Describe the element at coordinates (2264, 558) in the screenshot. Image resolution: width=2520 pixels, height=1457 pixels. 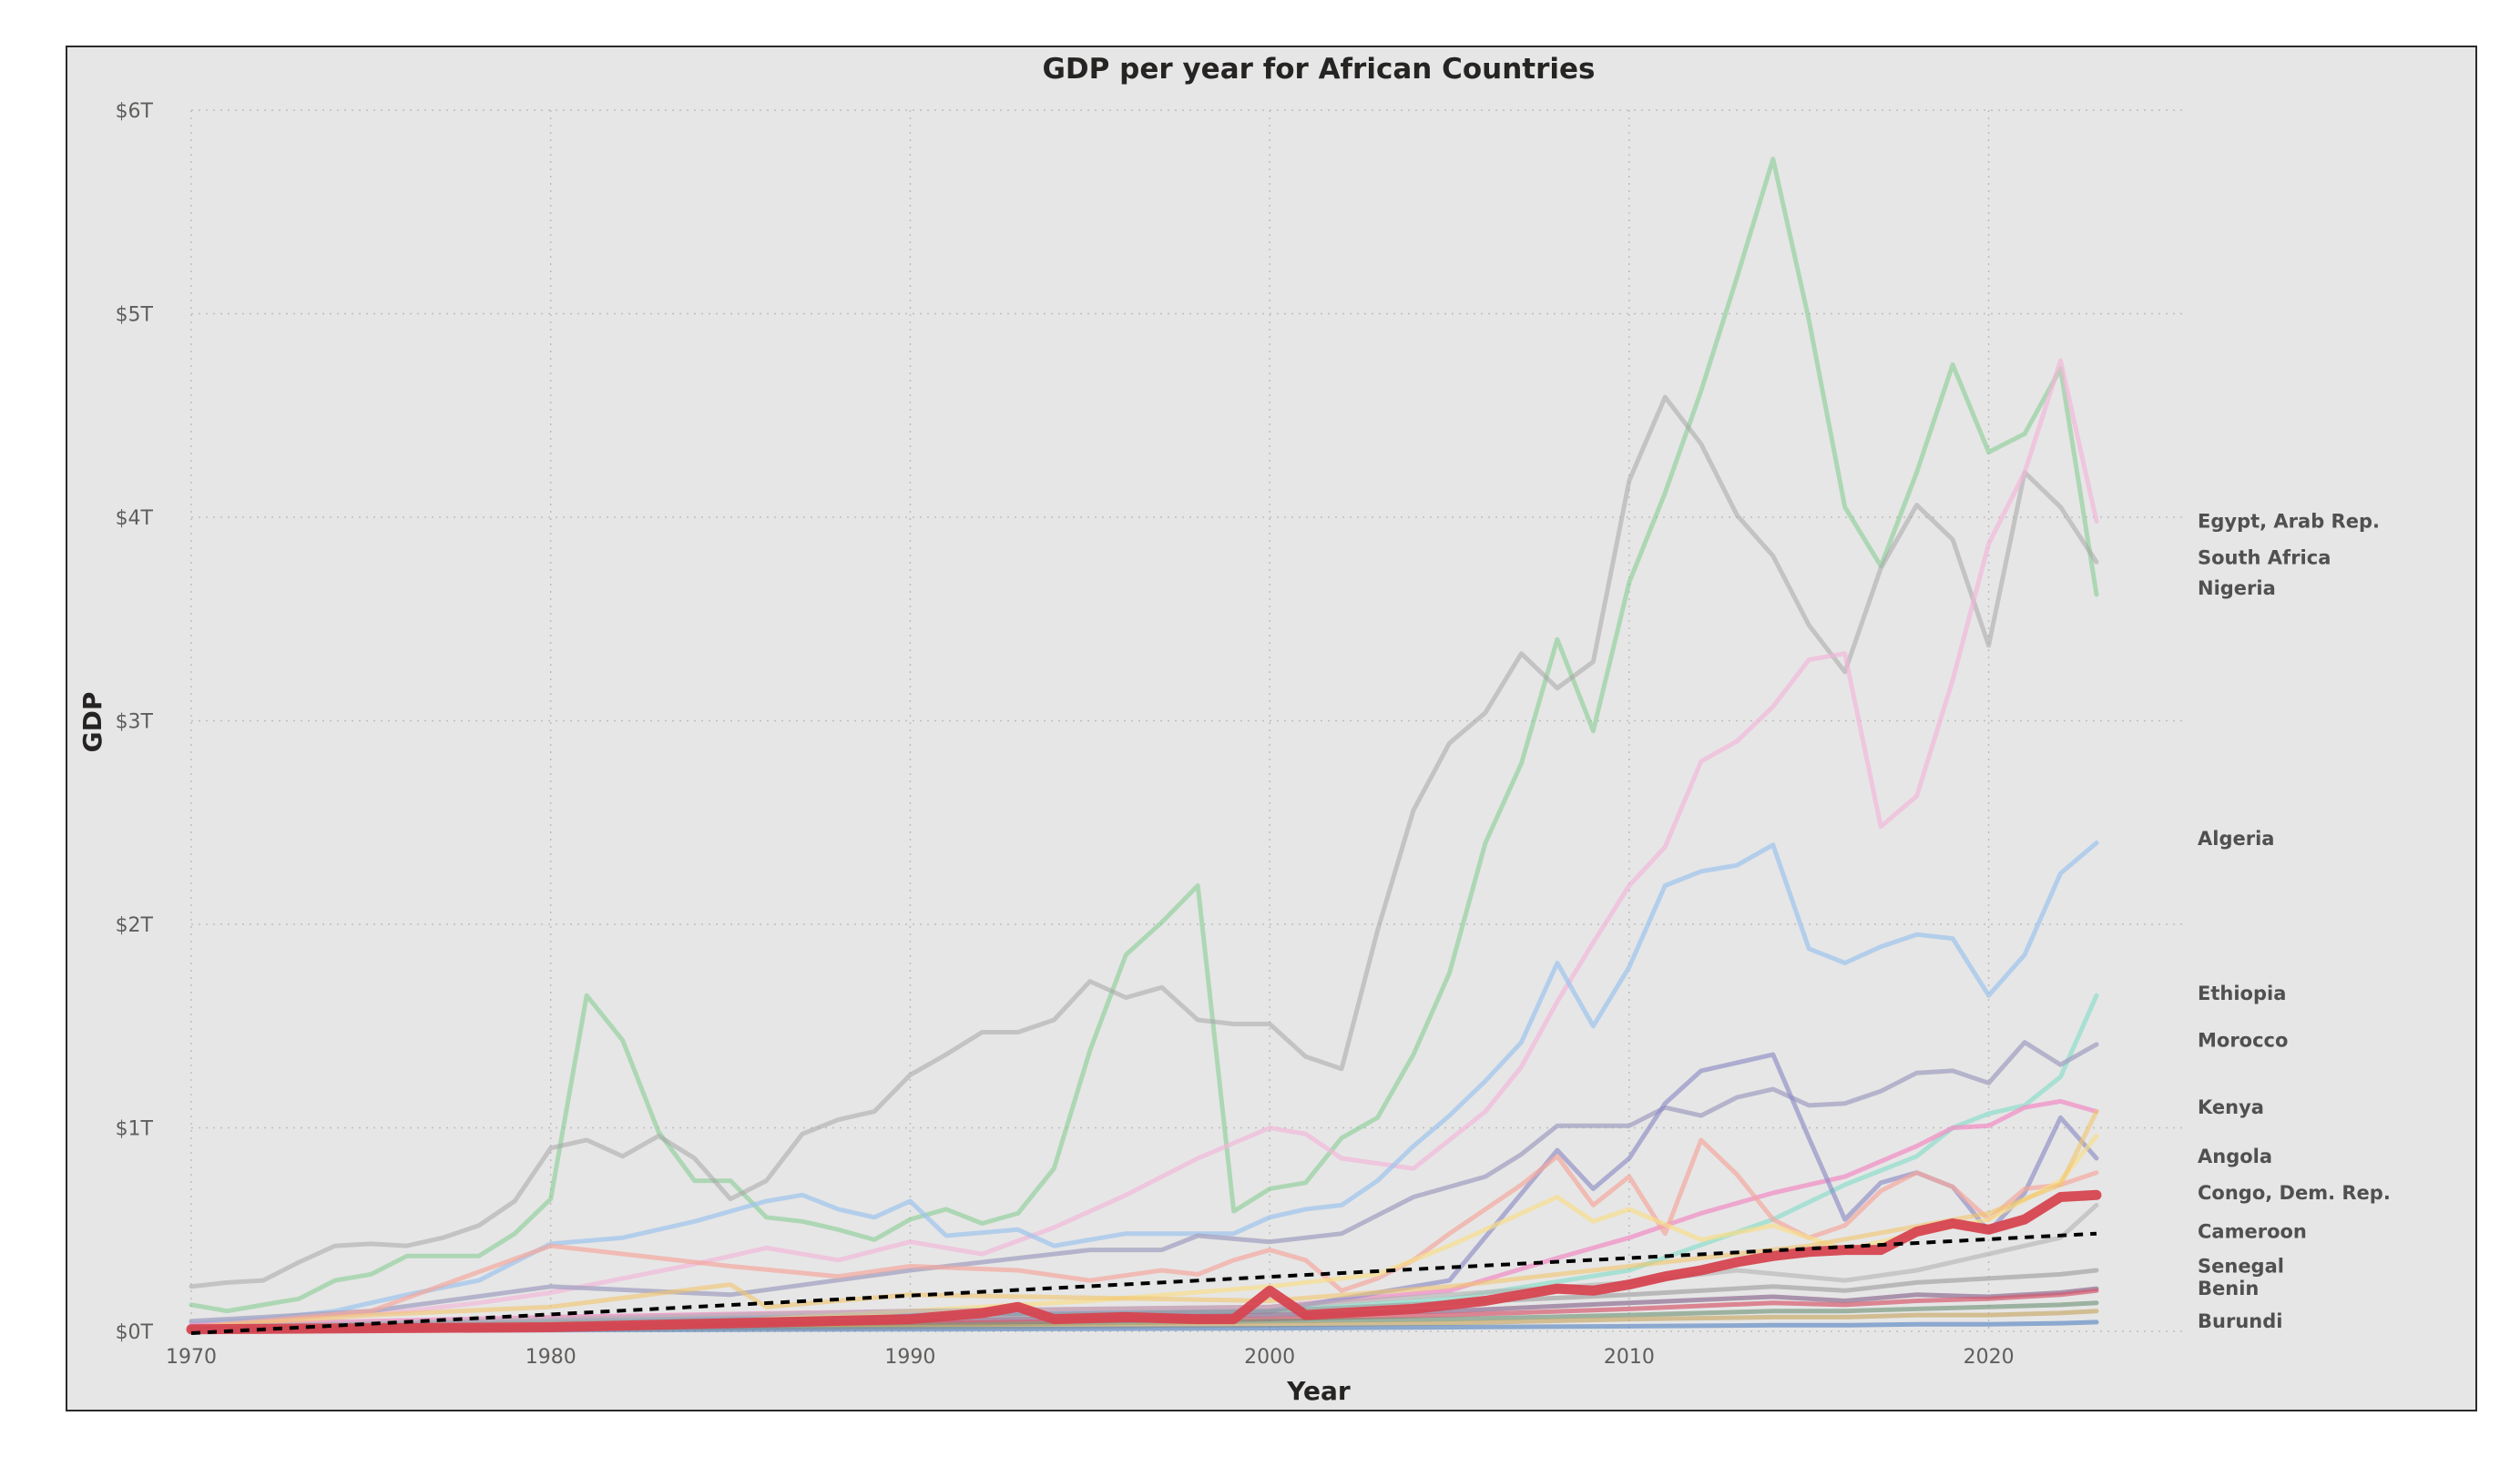
I see `end-label: South Africa` at that location.